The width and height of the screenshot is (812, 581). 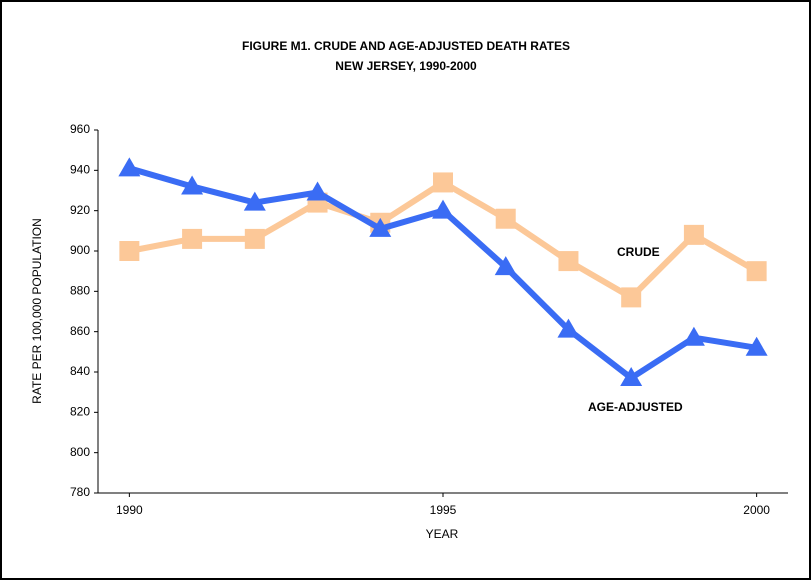 What do you see at coordinates (80, 129) in the screenshot?
I see `y-tick-label: 960` at bounding box center [80, 129].